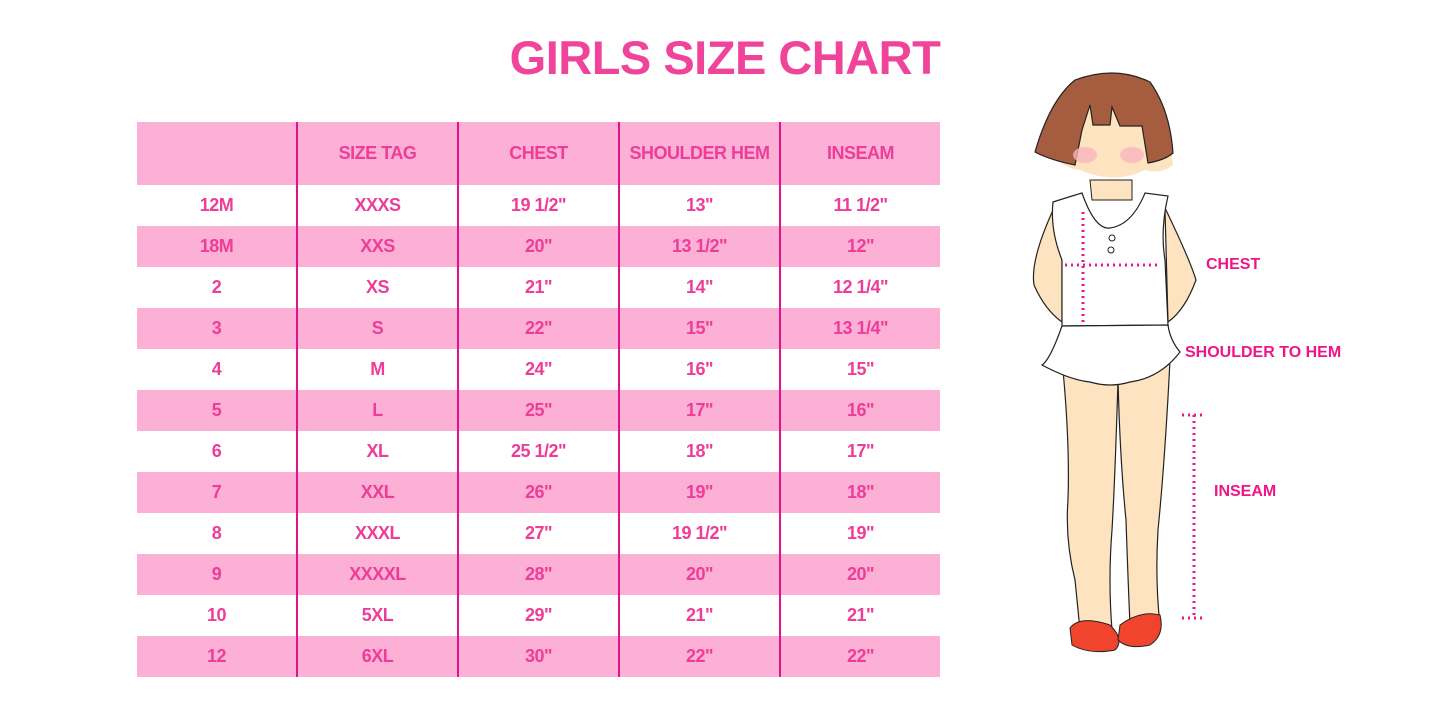  Describe the element at coordinates (377, 369) in the screenshot. I see `table-cell: M` at that location.